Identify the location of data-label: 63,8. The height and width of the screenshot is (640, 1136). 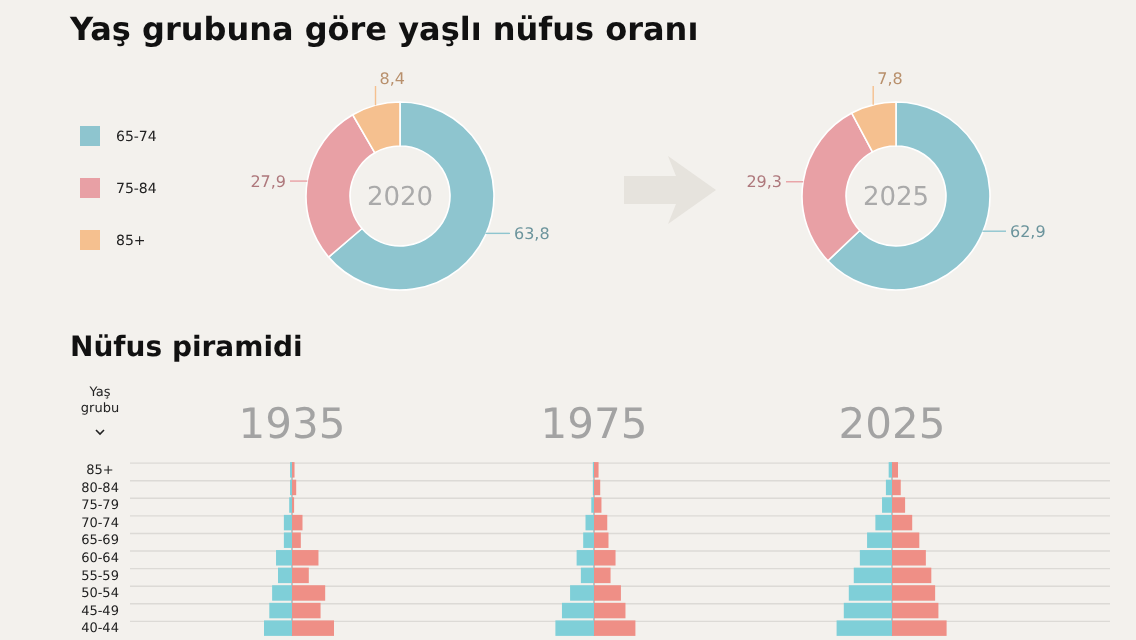
(532, 233).